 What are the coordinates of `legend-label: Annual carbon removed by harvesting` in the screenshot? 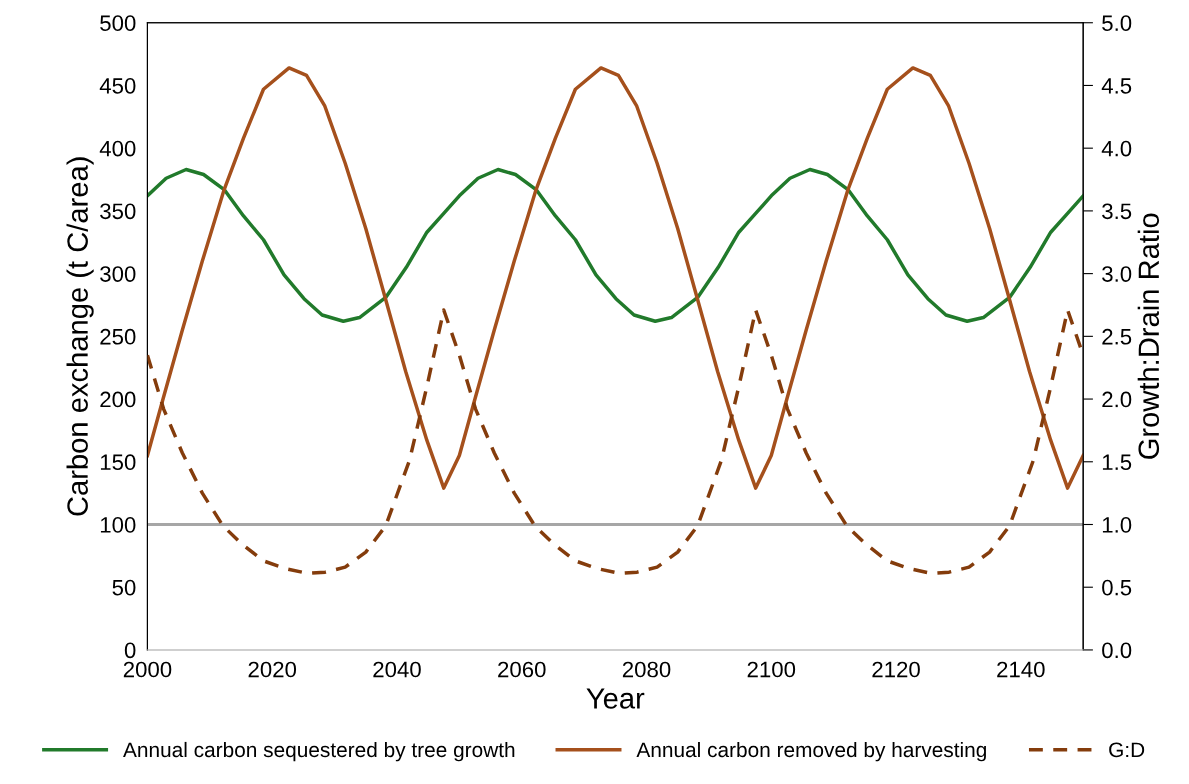 It's located at (811, 751).